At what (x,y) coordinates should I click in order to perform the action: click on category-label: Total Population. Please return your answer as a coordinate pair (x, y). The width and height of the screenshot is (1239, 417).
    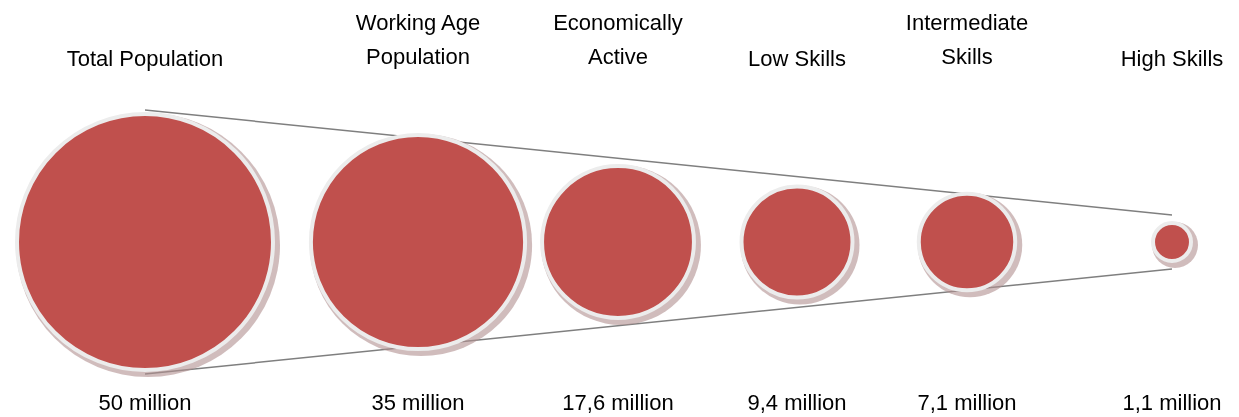
    Looking at the image, I should click on (145, 58).